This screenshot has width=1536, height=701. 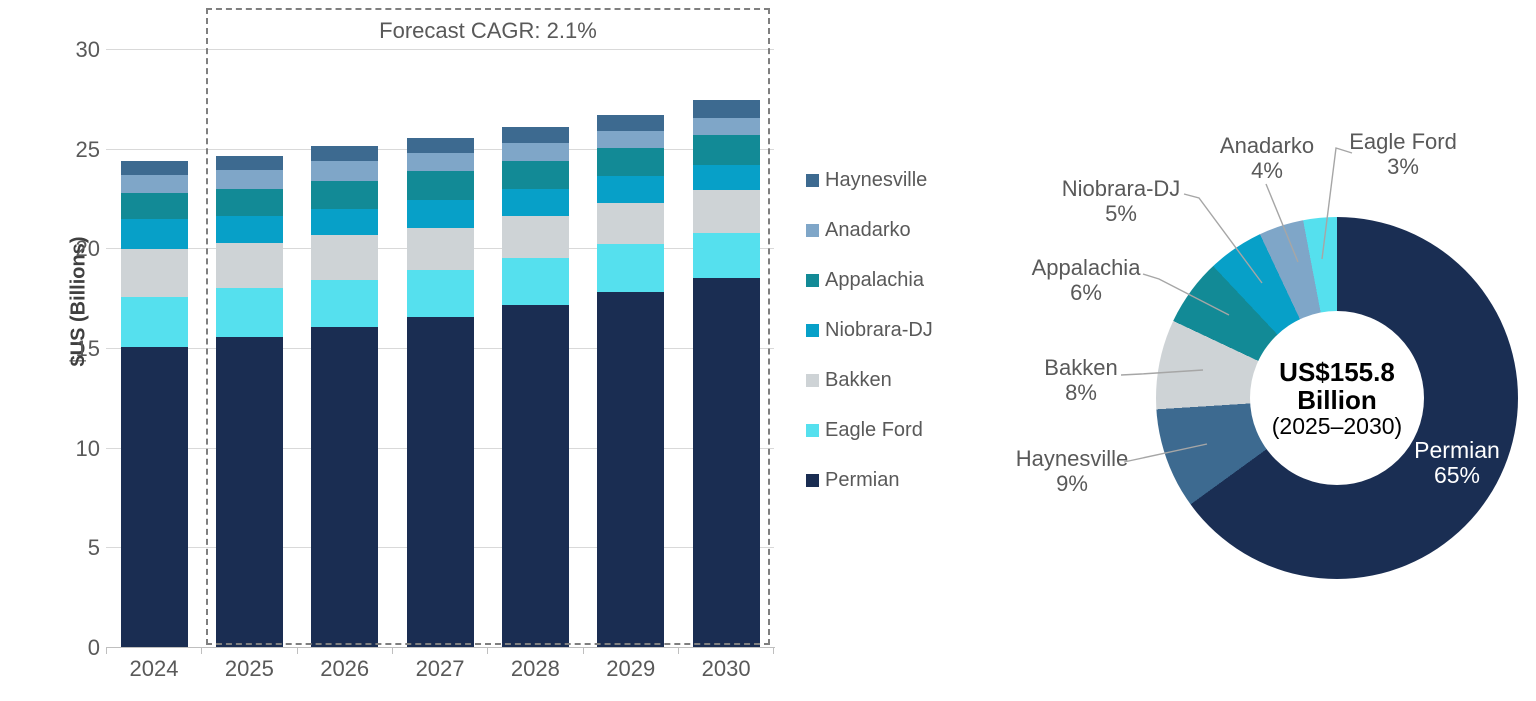 I want to click on donut-label-permian-pct: 65%, so click(x=1457, y=475).